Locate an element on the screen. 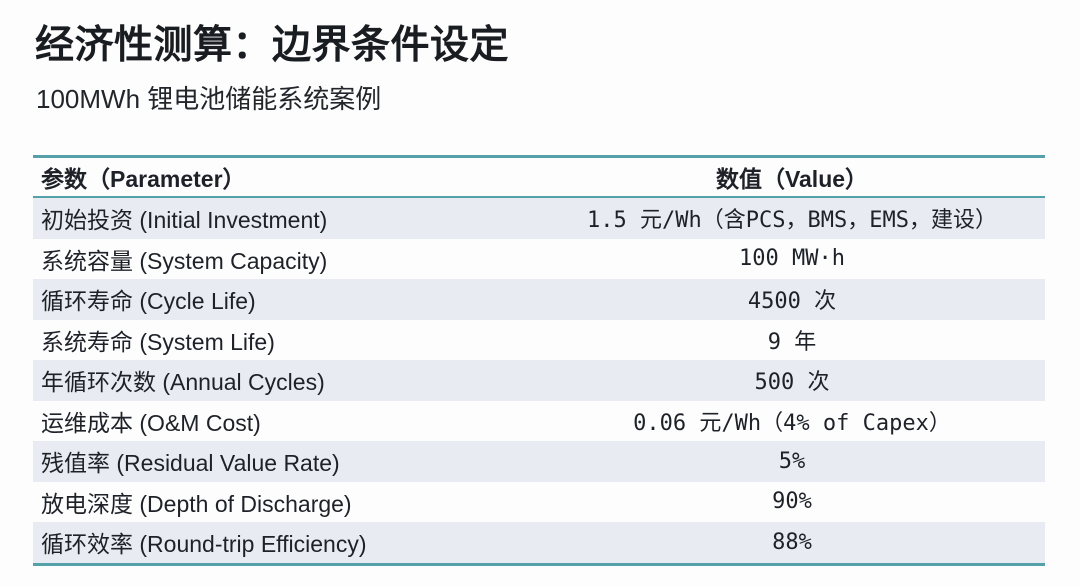 The width and height of the screenshot is (1080, 586). parameter-cell: 年循环次数 (Annual Cycles) is located at coordinates (183, 382).